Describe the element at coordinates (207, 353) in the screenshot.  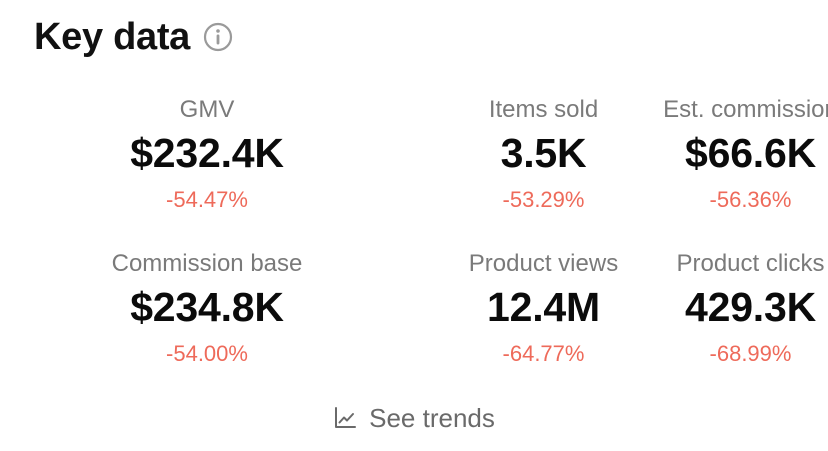
I see `metric-change: -54.00%` at that location.